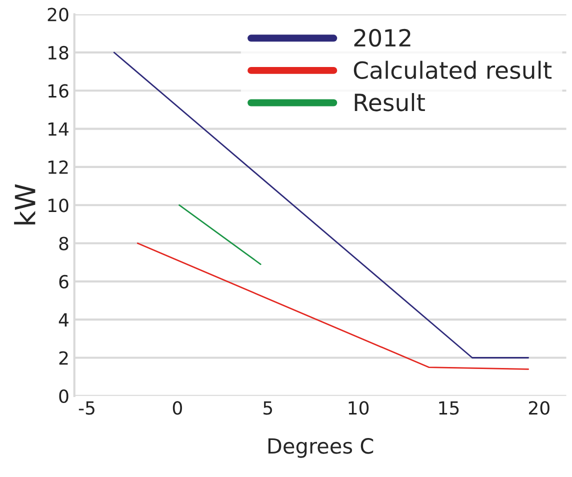  Describe the element at coordinates (177, 408) in the screenshot. I see `x-tick-label: 0` at that location.